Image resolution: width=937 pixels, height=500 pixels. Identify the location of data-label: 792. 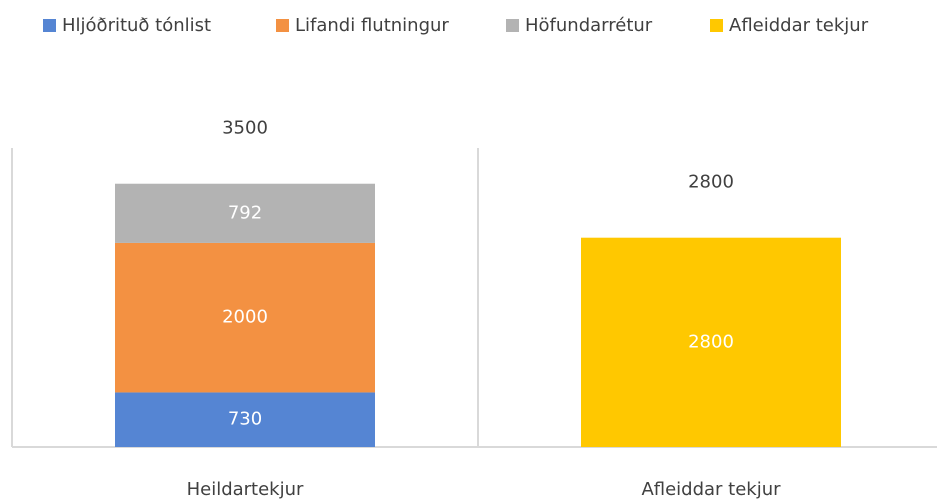
(245, 212).